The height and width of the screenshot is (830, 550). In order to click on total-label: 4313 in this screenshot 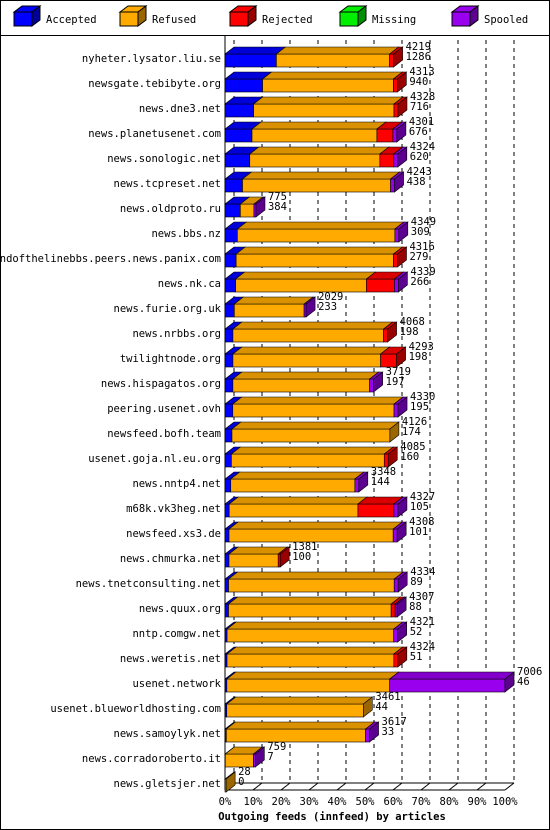, I will do `click(421, 72)`.